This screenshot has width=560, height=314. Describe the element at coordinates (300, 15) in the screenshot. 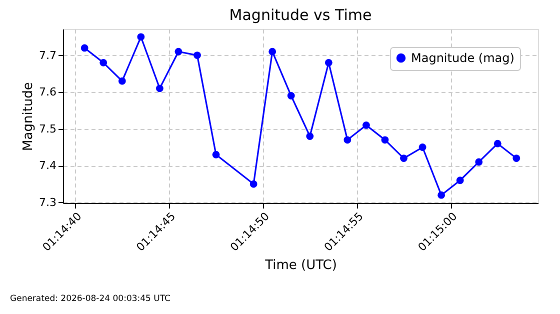

I see `chart-title: Magnitude vs Time` at that location.